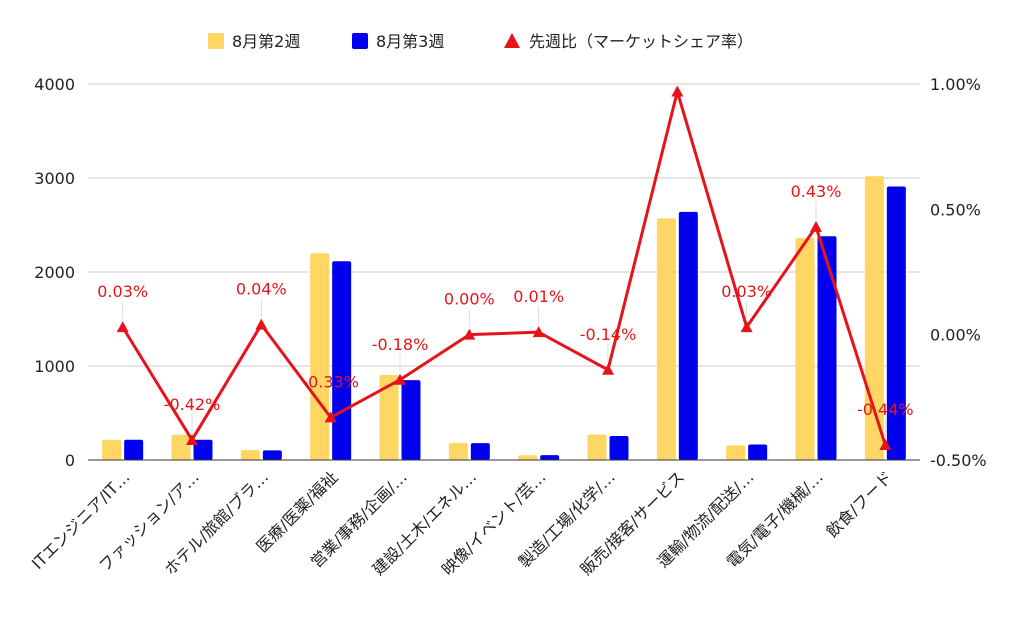  I want to click on right-tick-label: 1.00%, so click(955, 84).